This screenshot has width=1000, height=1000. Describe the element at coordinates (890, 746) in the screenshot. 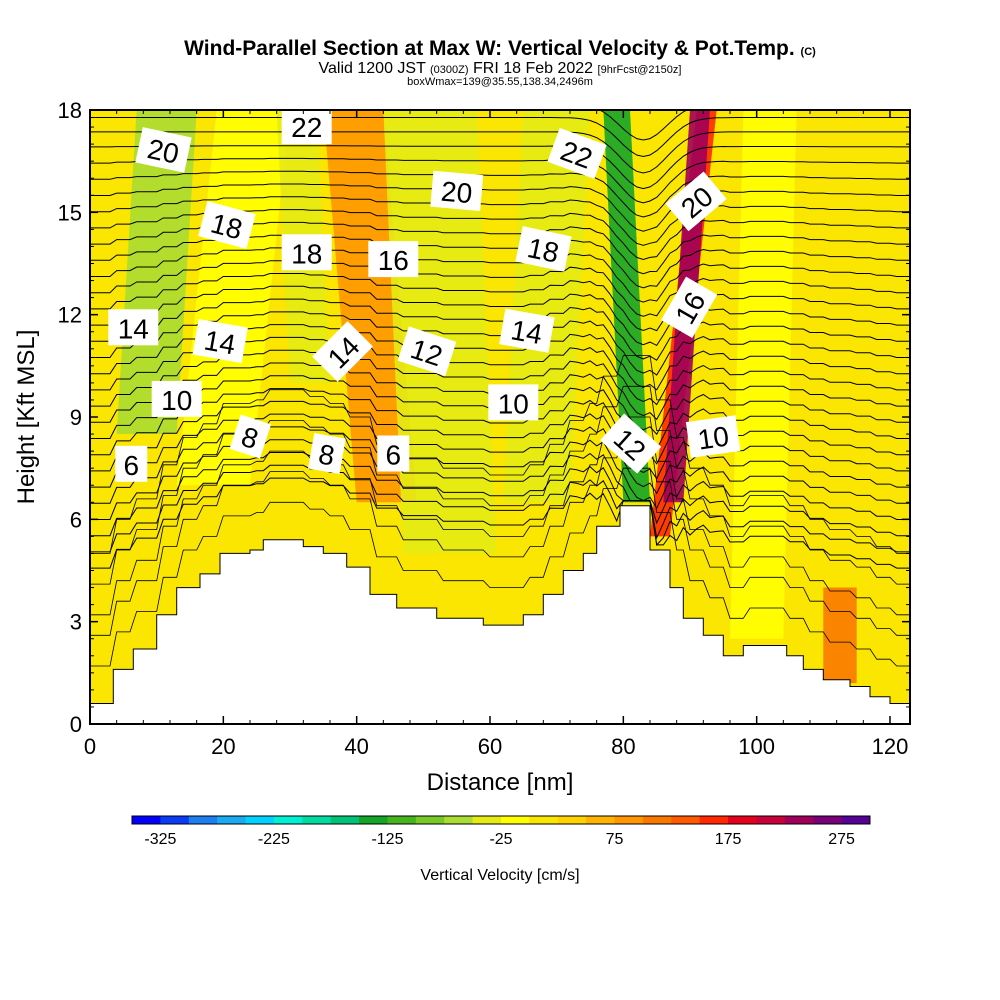

I see `x-tick-label: 120` at that location.